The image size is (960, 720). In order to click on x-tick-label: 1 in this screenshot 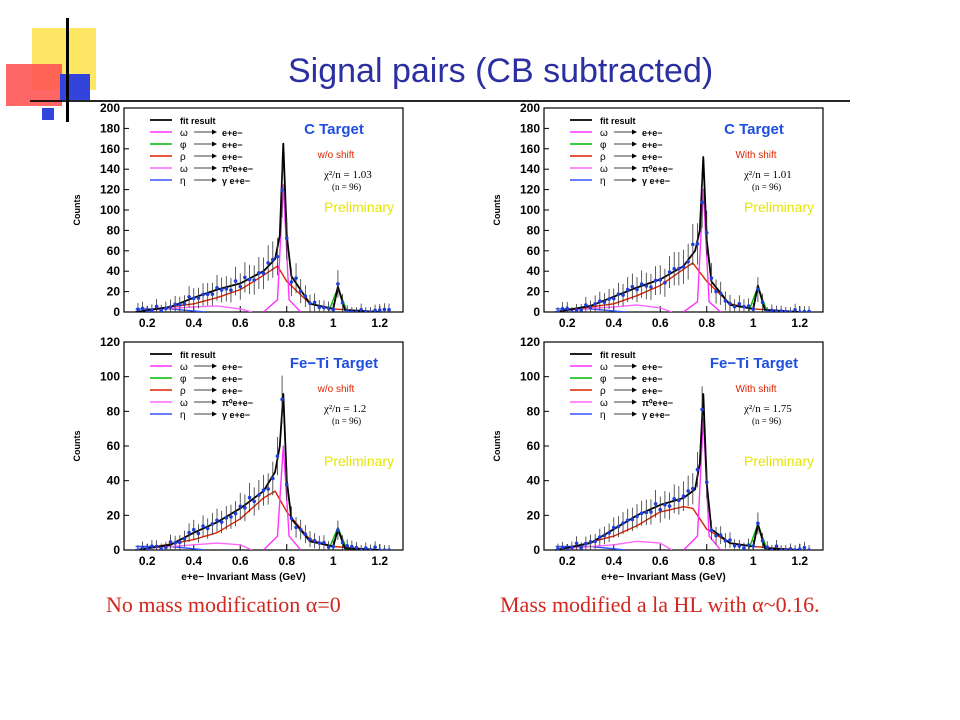, I will do `click(333, 561)`.